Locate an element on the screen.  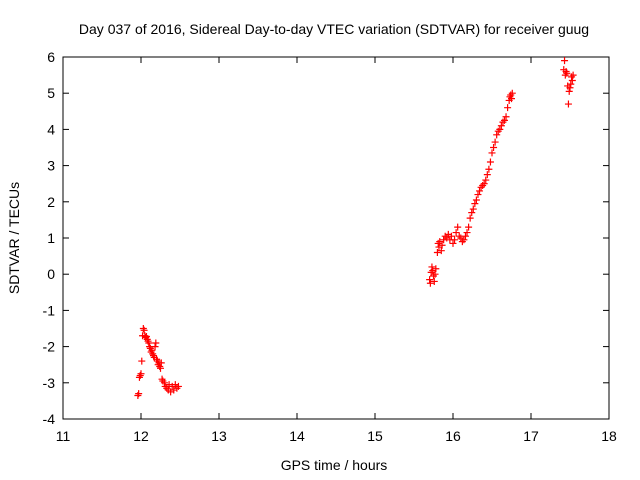
x-tick-label: 14 is located at coordinates (297, 436).